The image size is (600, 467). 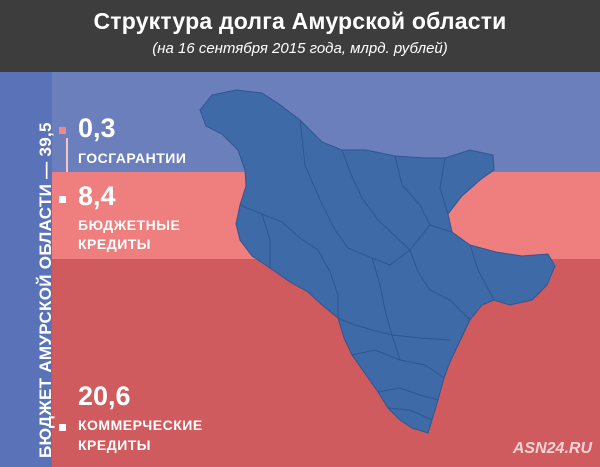 I want to click on guarantees-value: 0,3, so click(x=97, y=128).